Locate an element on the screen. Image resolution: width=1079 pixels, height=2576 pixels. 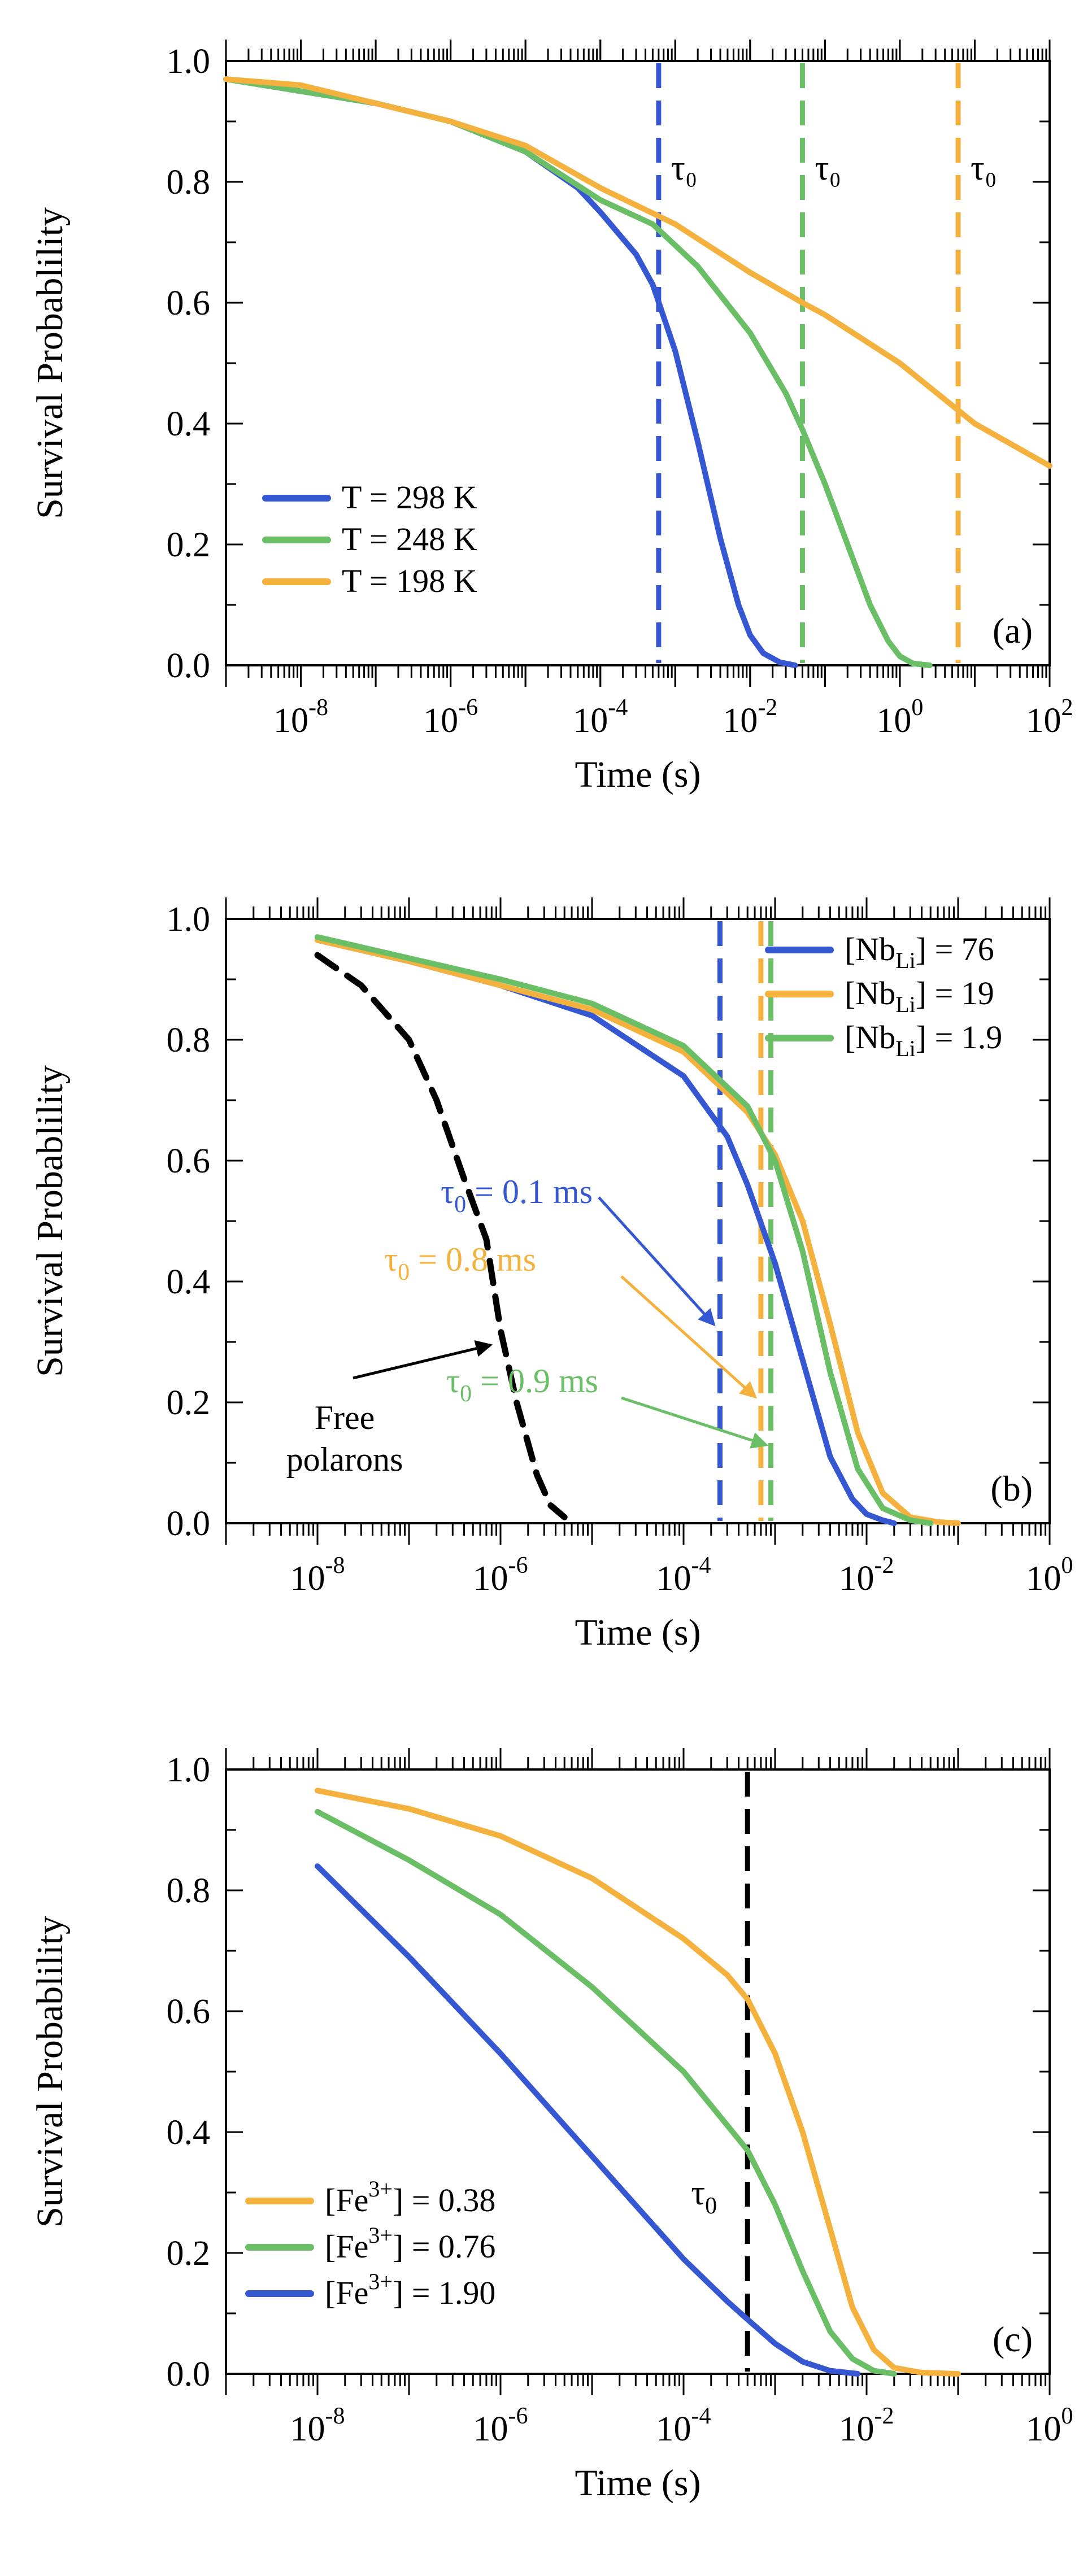
x-axis-label: Time (s) is located at coordinates (638, 774).